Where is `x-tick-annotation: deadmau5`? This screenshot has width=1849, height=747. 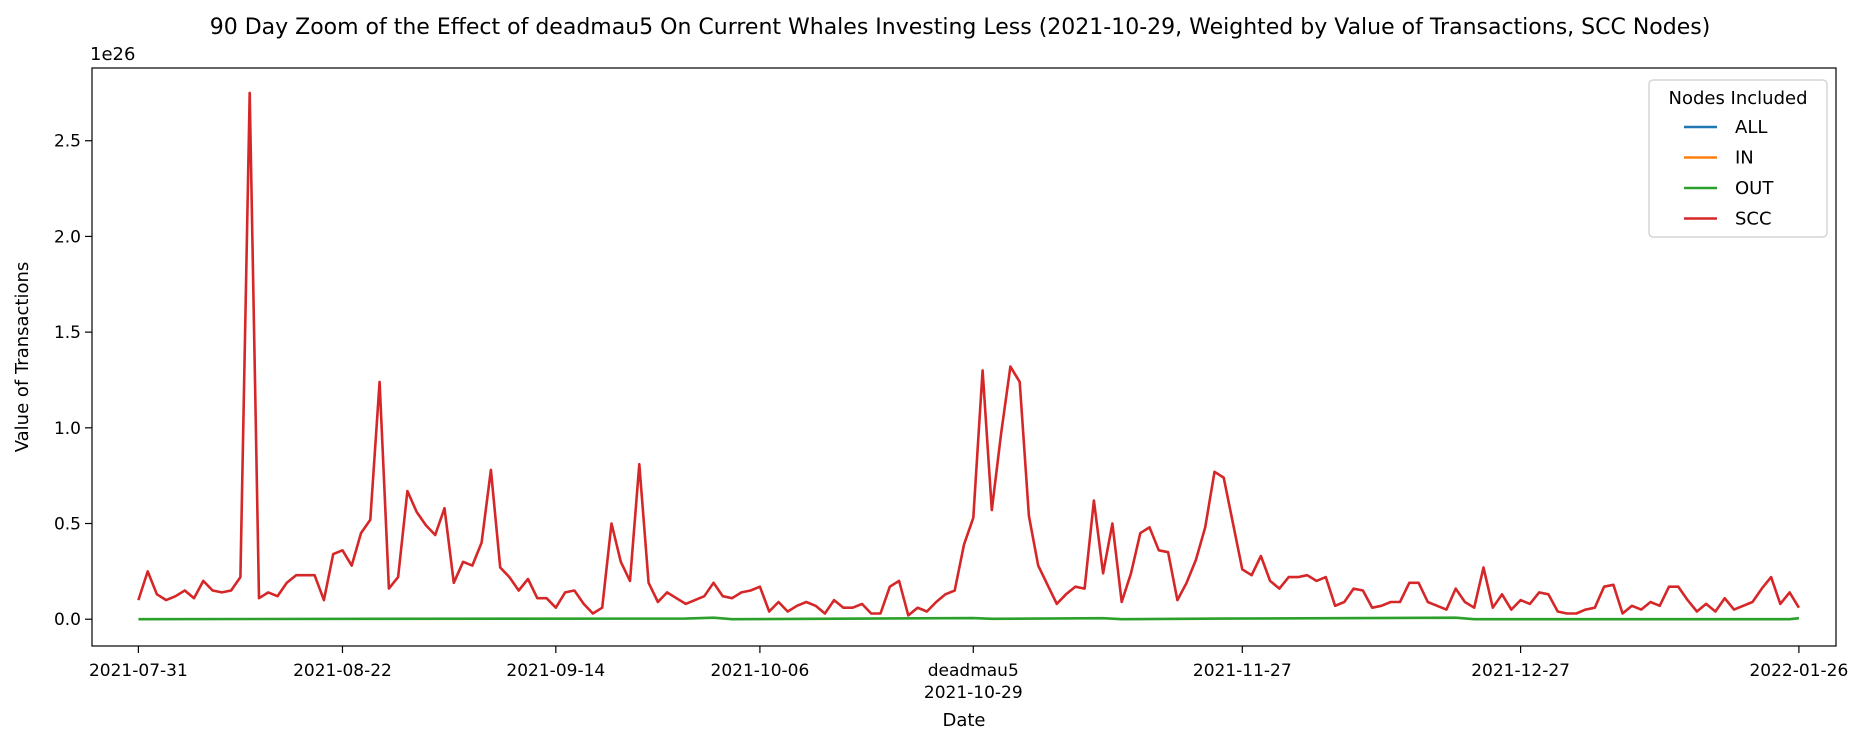 x-tick-annotation: deadmau5 is located at coordinates (973, 671).